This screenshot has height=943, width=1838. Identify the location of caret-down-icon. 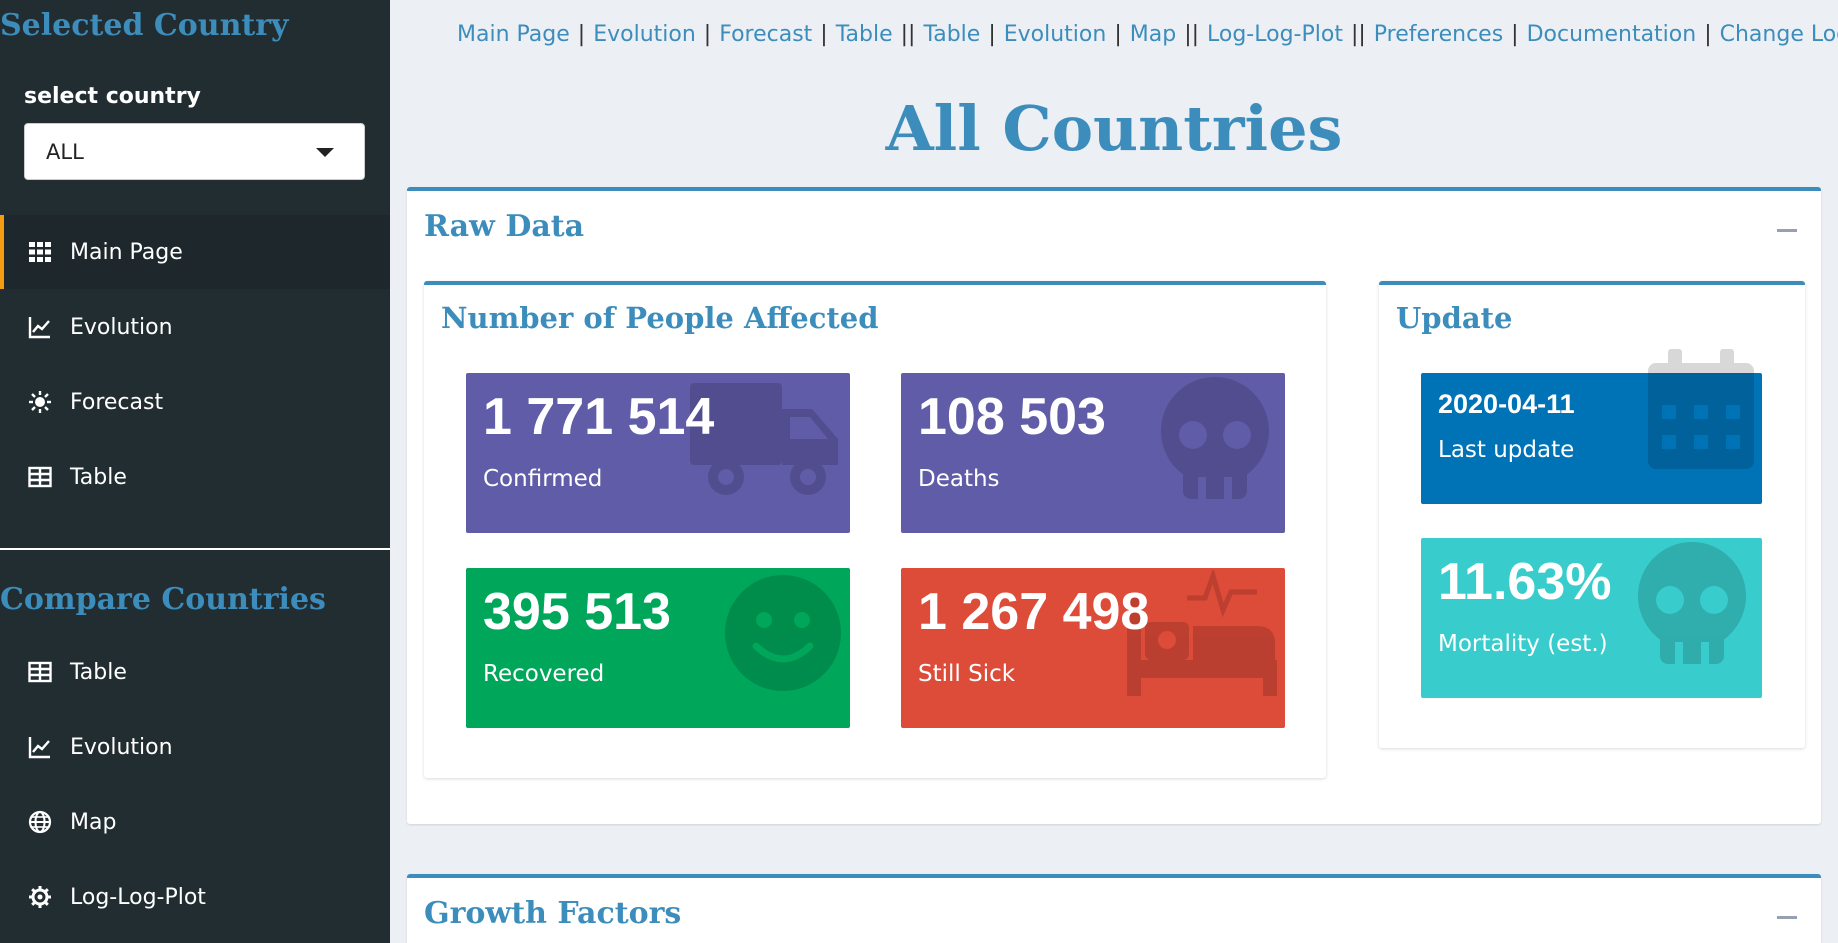
(325, 152).